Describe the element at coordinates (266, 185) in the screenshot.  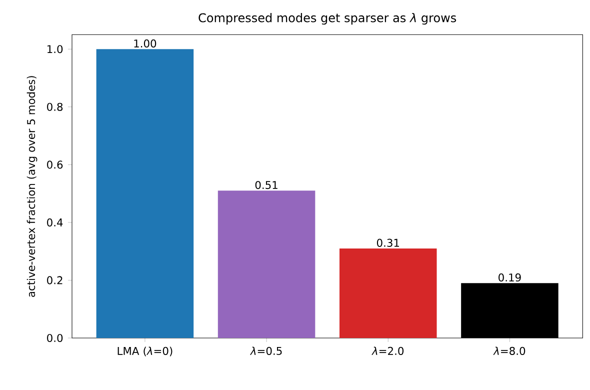
I see `data-label: 0.51` at that location.